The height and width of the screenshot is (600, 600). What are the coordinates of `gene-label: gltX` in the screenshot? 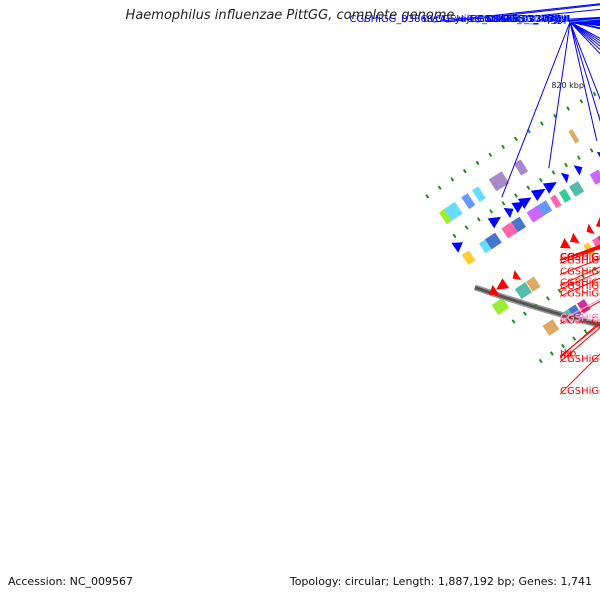 It's located at (560, 19).